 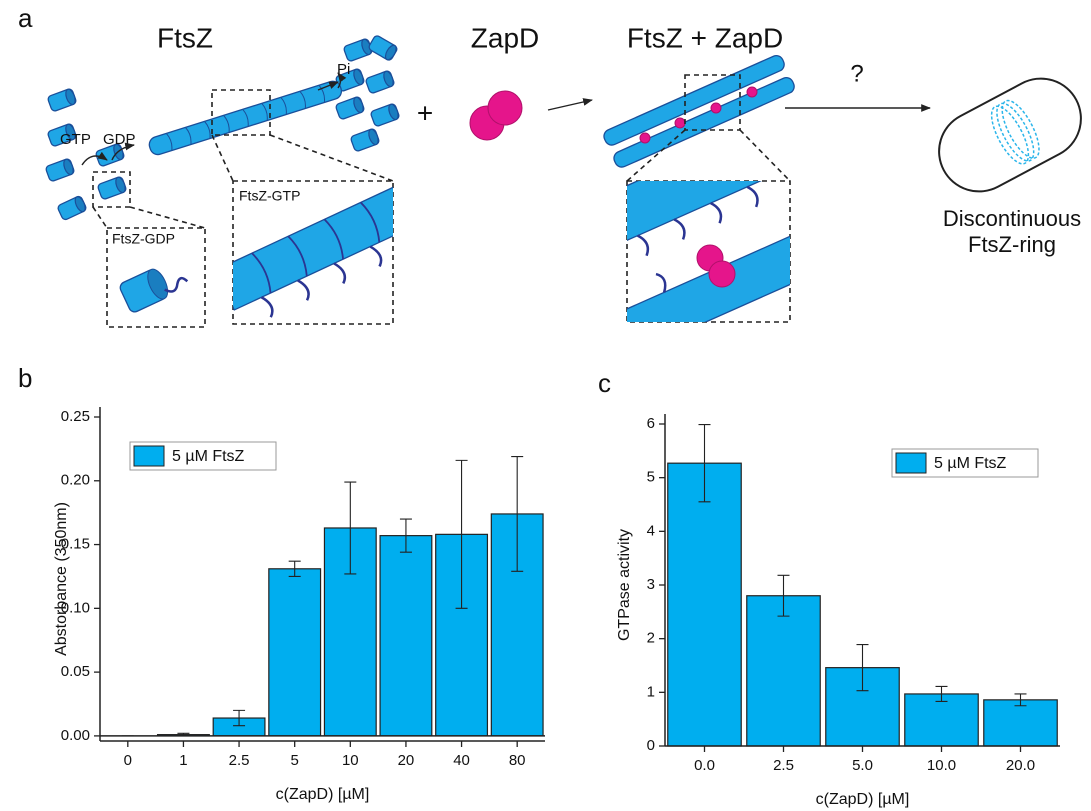 What do you see at coordinates (704, 765) in the screenshot?
I see `x-tick-label: 0.0` at bounding box center [704, 765].